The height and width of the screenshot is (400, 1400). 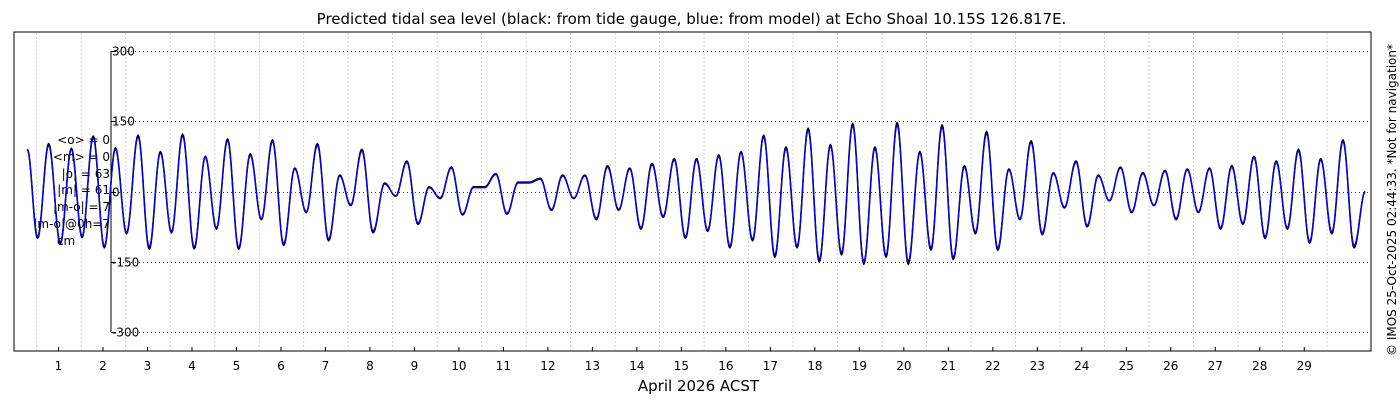 What do you see at coordinates (125, 333) in the screenshot?
I see `y-tick-label: -300` at bounding box center [125, 333].